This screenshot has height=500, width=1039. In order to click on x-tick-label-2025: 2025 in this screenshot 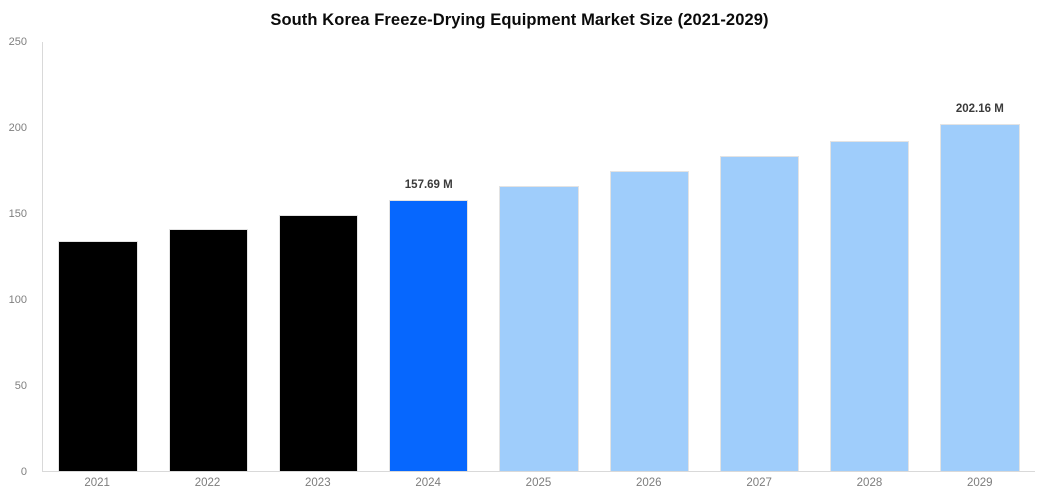, I will do `click(538, 483)`.